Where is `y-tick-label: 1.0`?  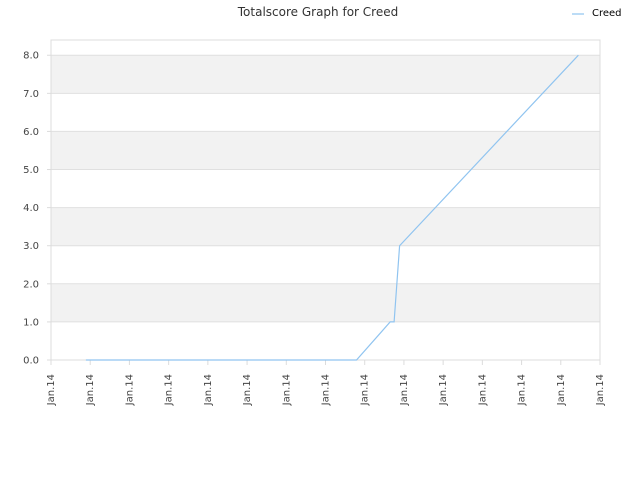
y-tick-label: 1.0 is located at coordinates (31, 322).